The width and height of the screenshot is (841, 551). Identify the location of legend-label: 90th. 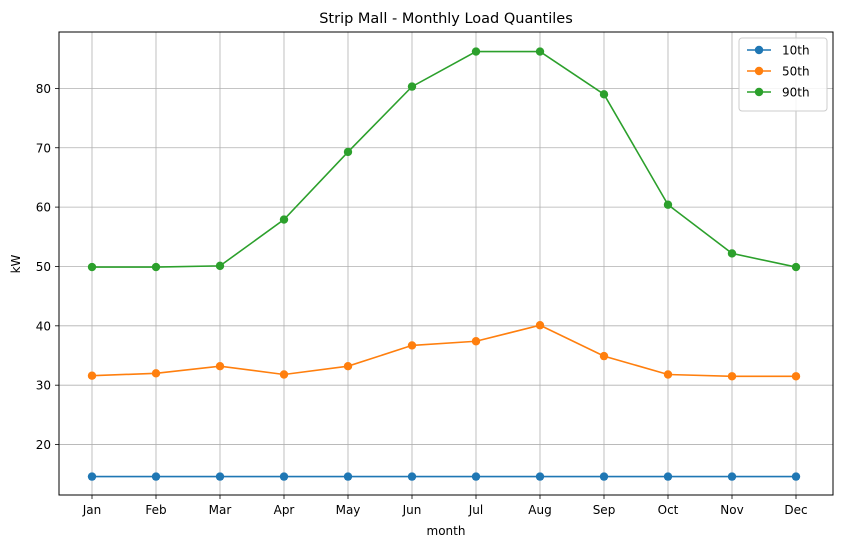
(796, 93).